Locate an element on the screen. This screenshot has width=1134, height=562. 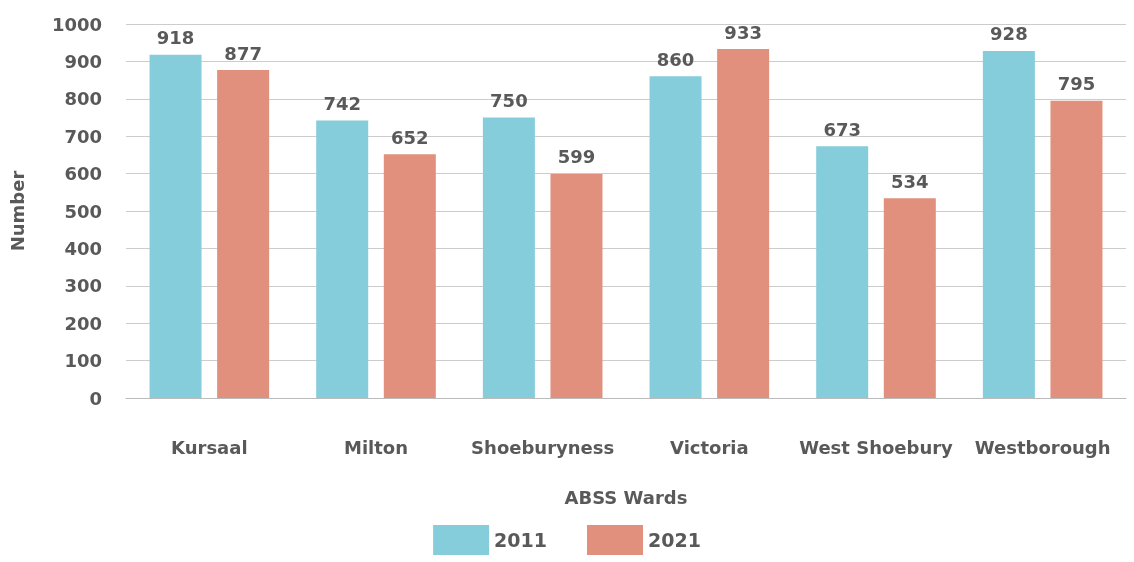
y-tick-label: 0 is located at coordinates (95, 398).